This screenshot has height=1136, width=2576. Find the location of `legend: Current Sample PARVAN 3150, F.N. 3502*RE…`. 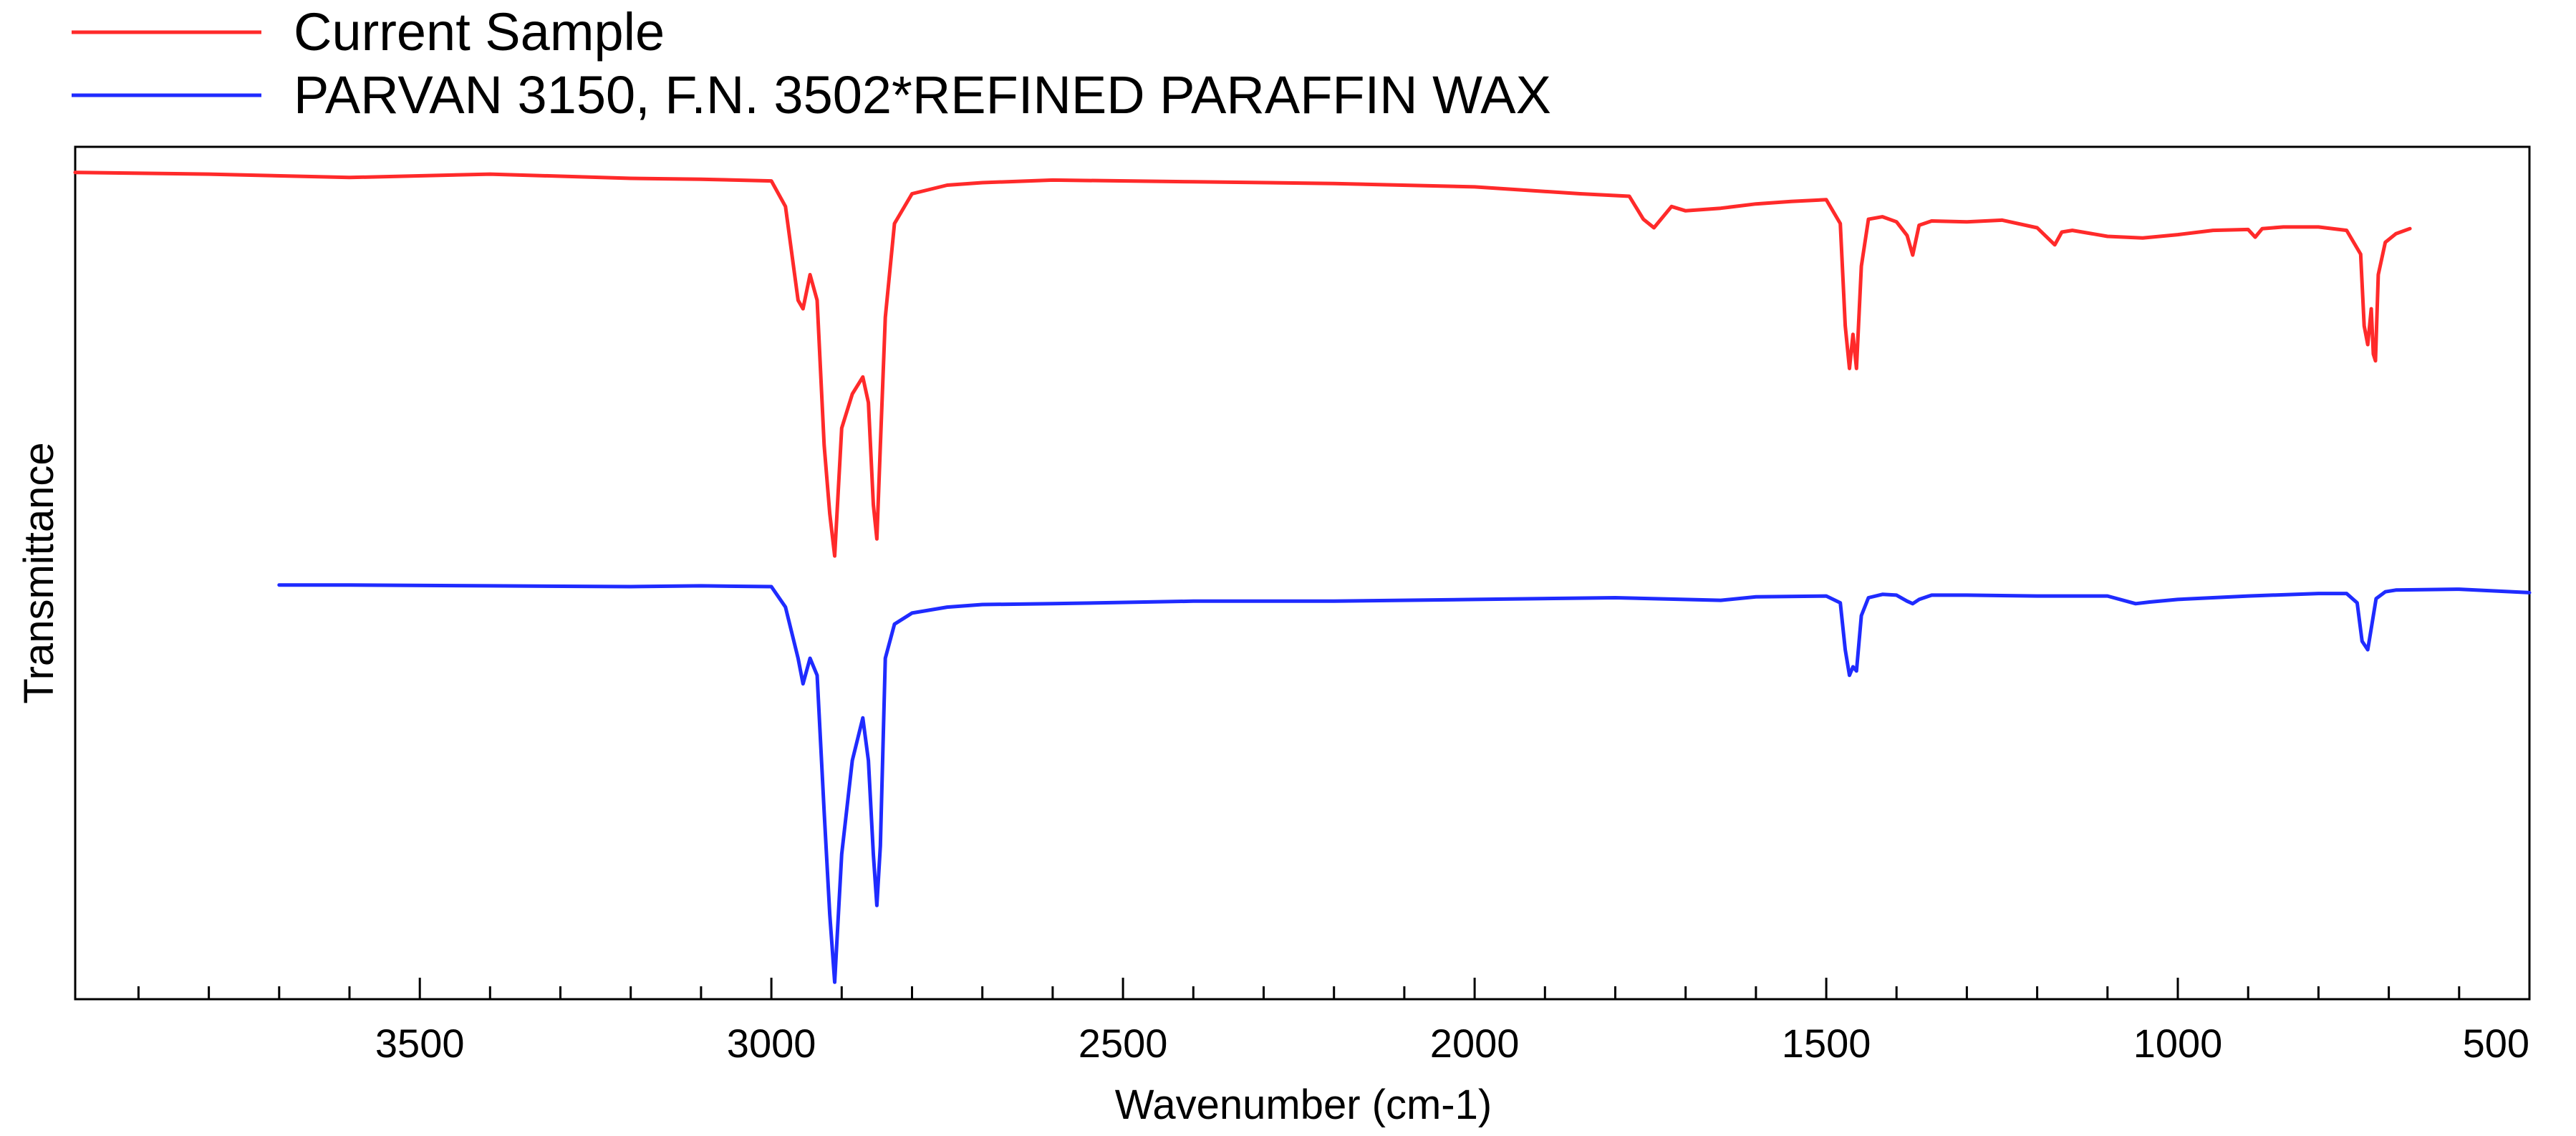

legend: Current Sample PARVAN 3150, F.N. 3502*RE… is located at coordinates (811, 63).